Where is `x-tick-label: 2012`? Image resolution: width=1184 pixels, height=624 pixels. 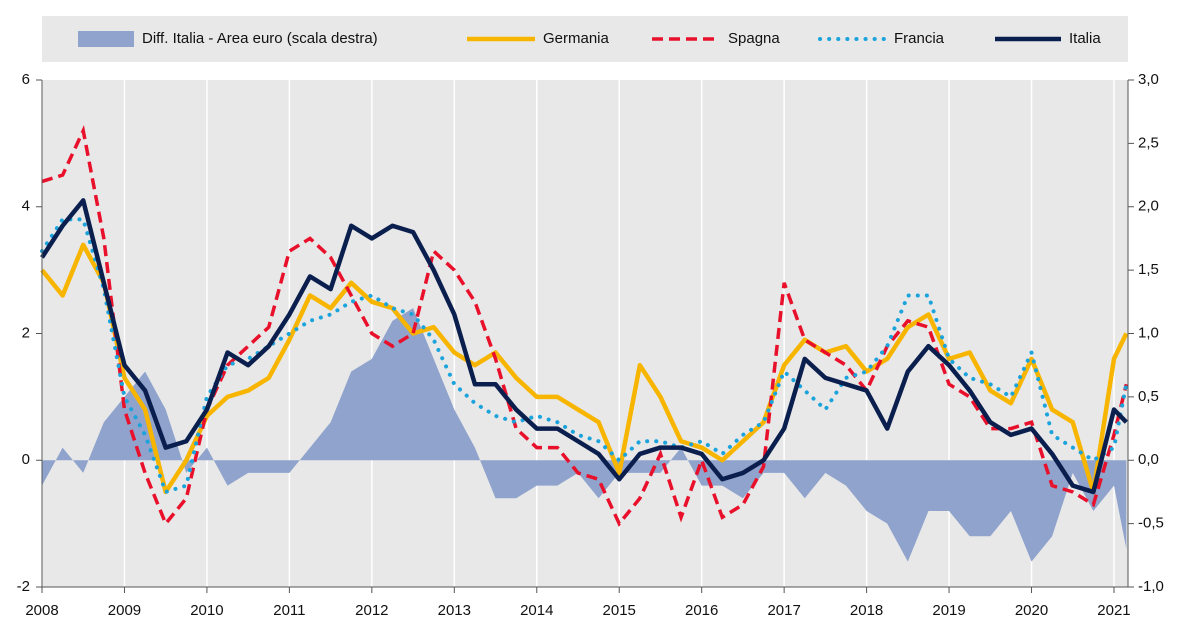
x-tick-label: 2012 is located at coordinates (371, 610).